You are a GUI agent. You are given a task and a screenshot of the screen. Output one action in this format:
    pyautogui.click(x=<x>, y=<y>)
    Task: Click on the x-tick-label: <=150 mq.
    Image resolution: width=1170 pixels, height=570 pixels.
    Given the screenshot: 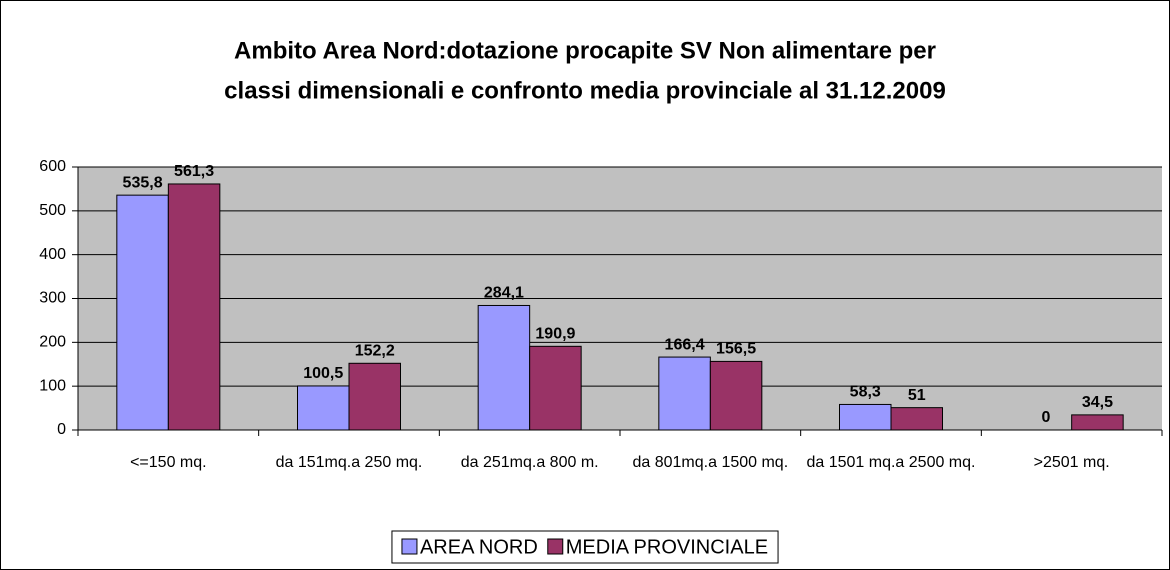 What is the action you would take?
    pyautogui.click(x=168, y=462)
    